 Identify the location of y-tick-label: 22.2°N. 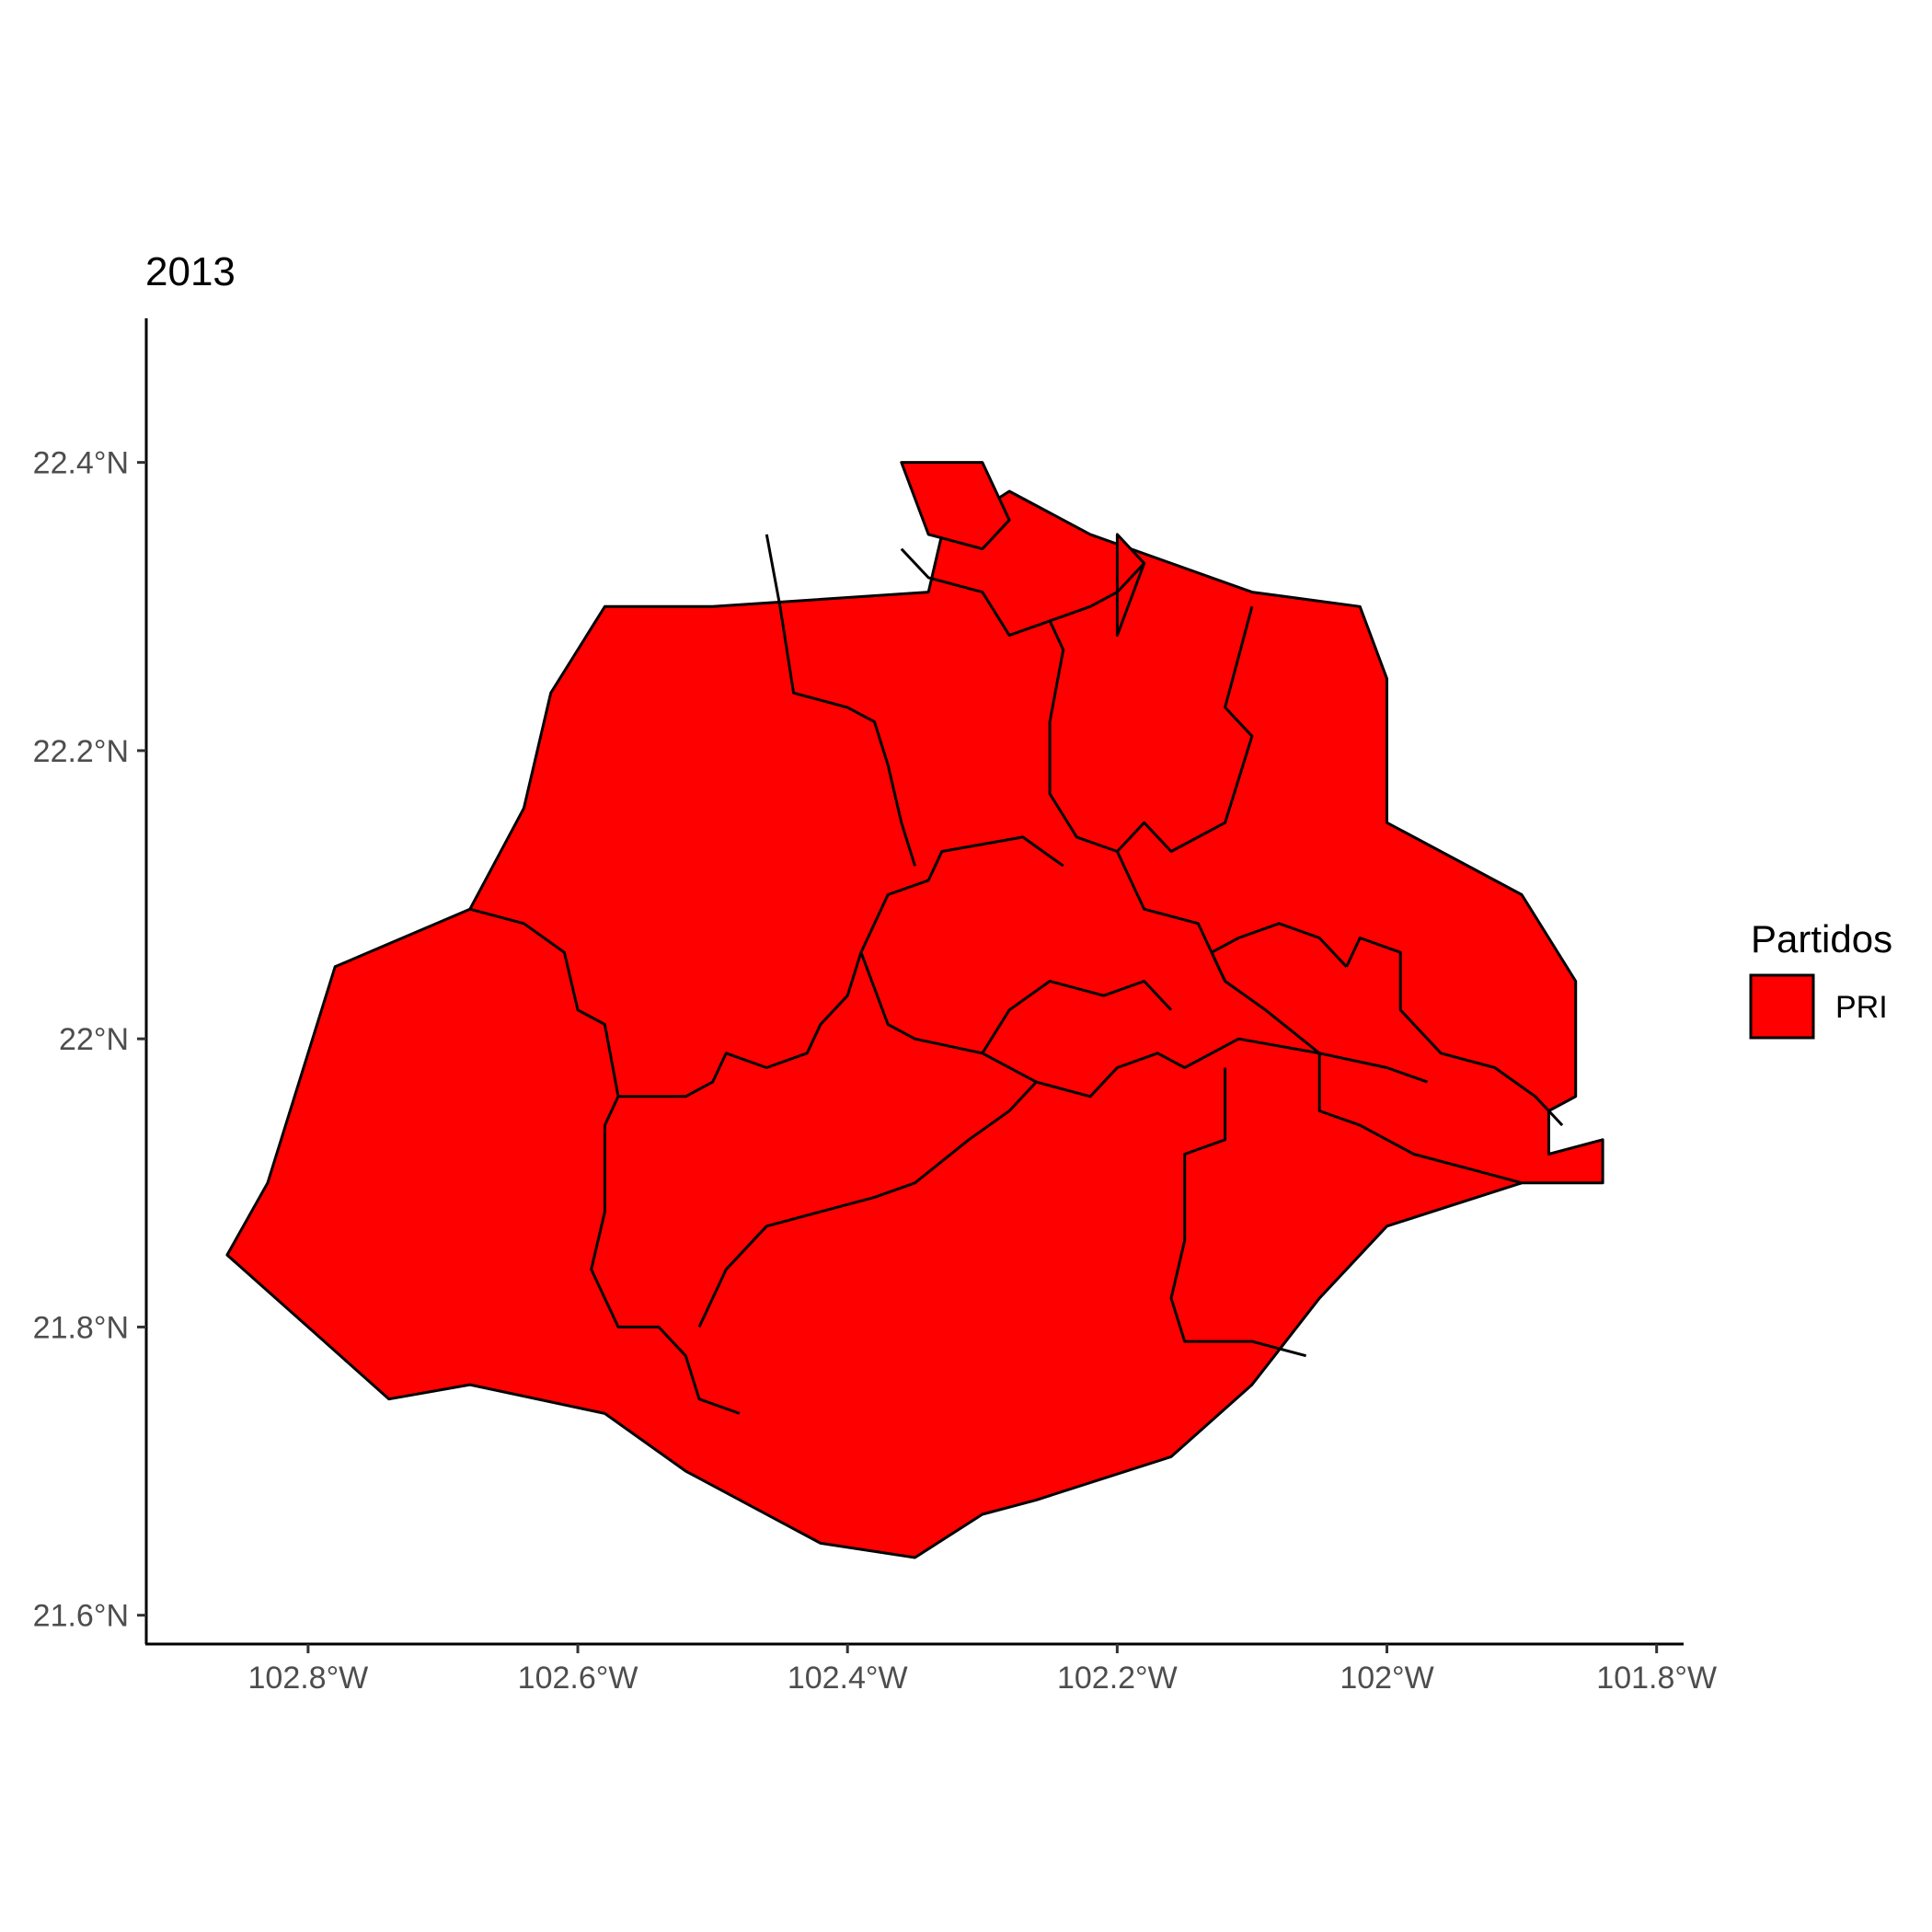
(81, 751).